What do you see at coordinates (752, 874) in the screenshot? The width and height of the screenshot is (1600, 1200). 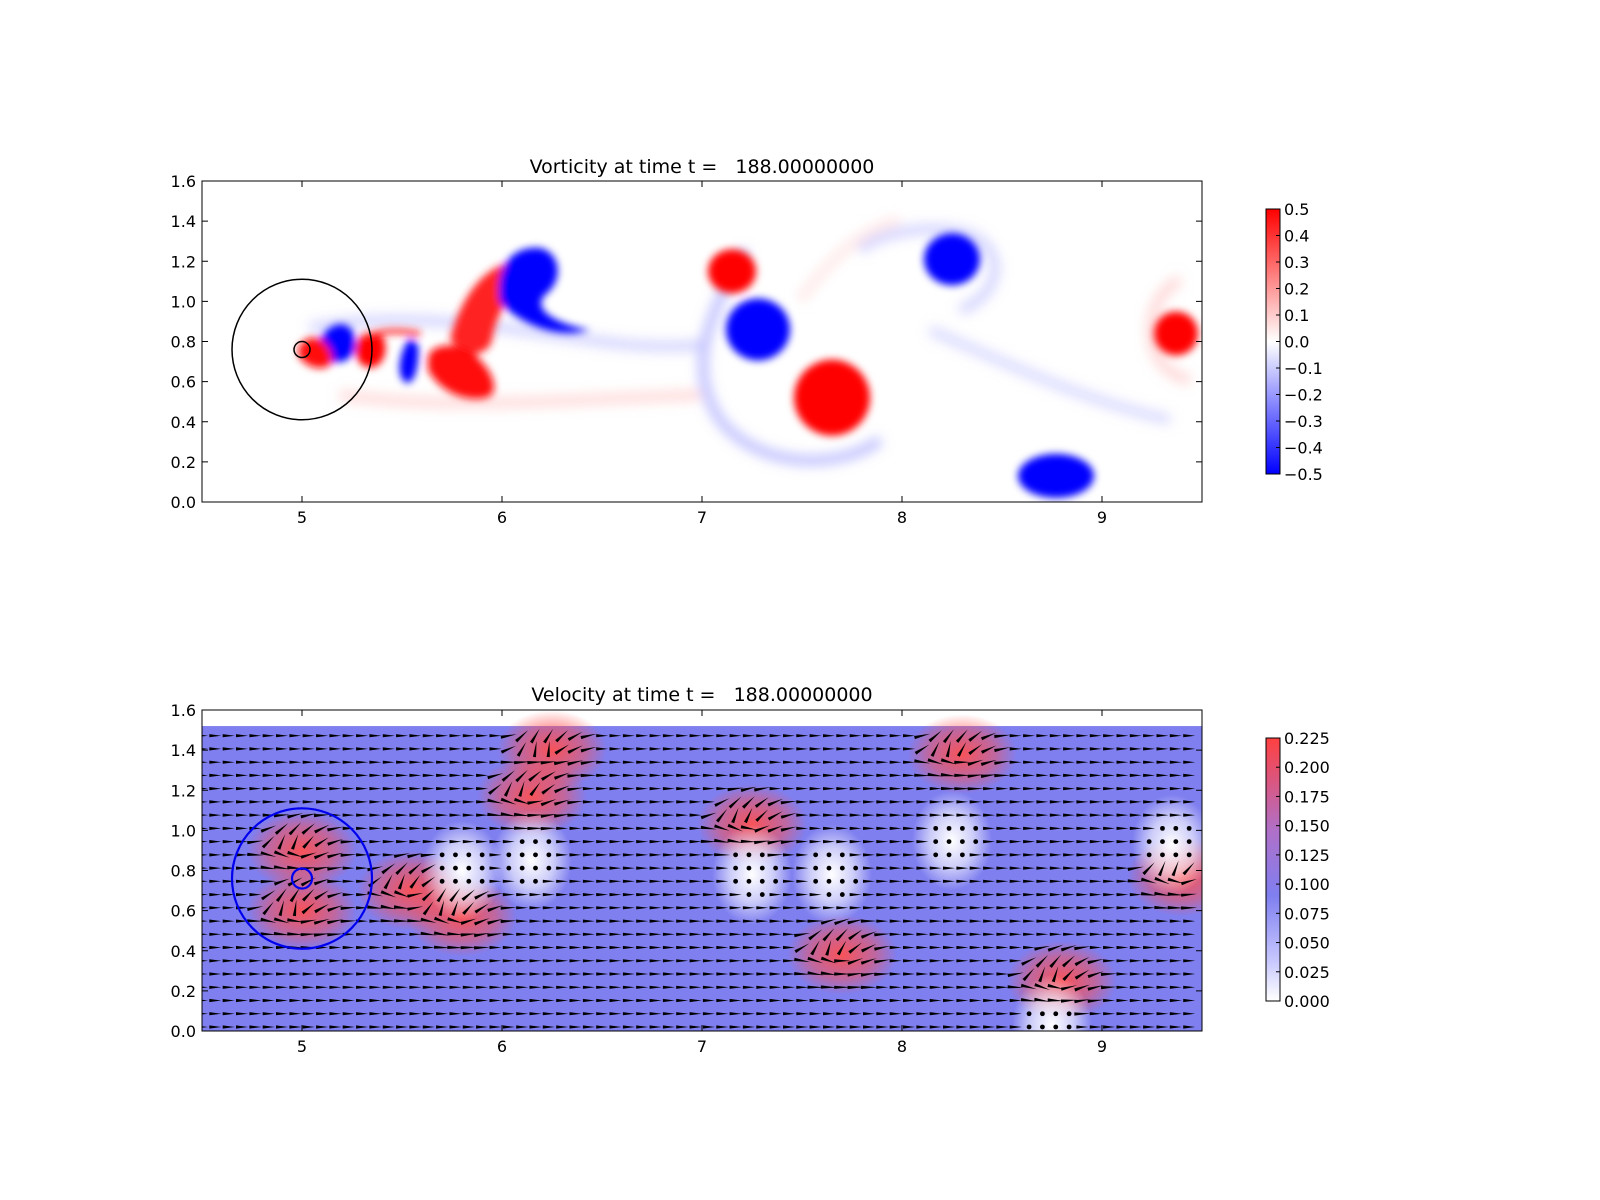 I see `velocity-slow-region` at bounding box center [752, 874].